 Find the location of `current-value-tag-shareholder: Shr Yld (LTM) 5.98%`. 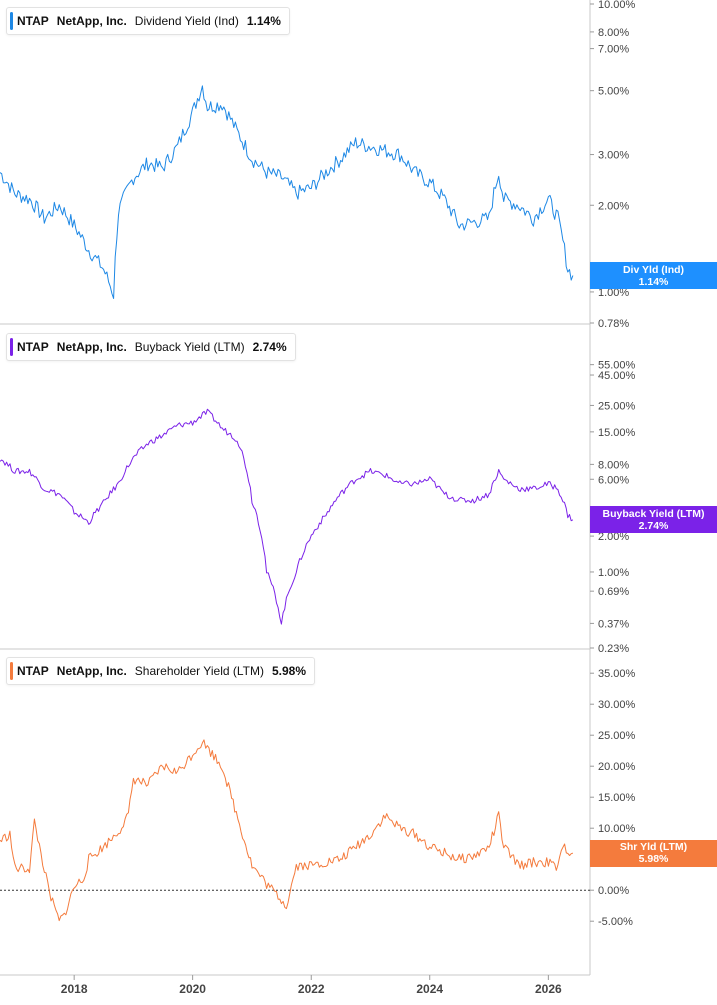

current-value-tag-shareholder: Shr Yld (LTM) 5.98% is located at coordinates (653, 853).